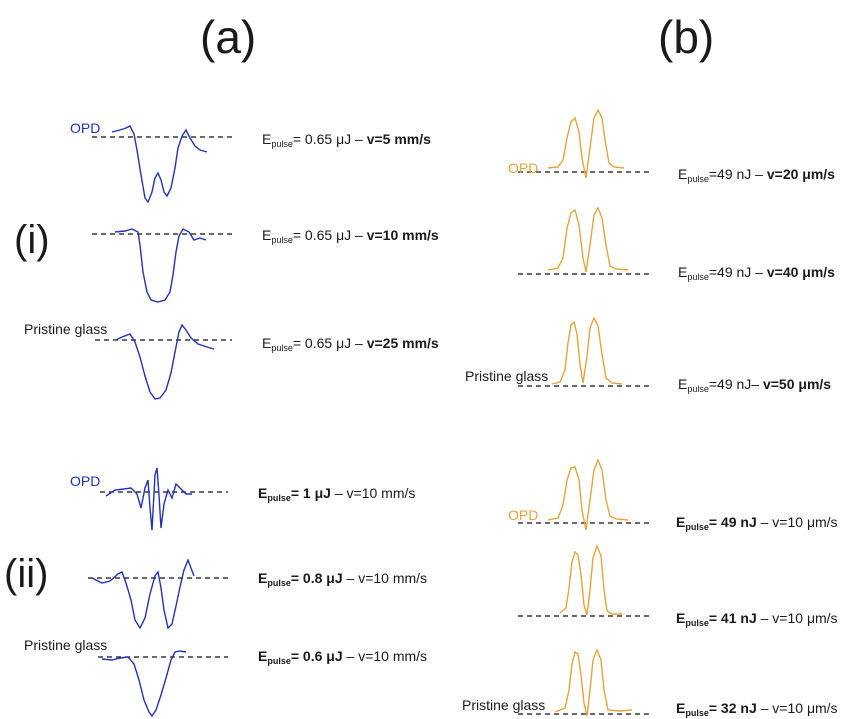 The image size is (855, 719). I want to click on caption-a-ii-1: Epulse= 1 μJ – v=10 mm/s, so click(337, 494).